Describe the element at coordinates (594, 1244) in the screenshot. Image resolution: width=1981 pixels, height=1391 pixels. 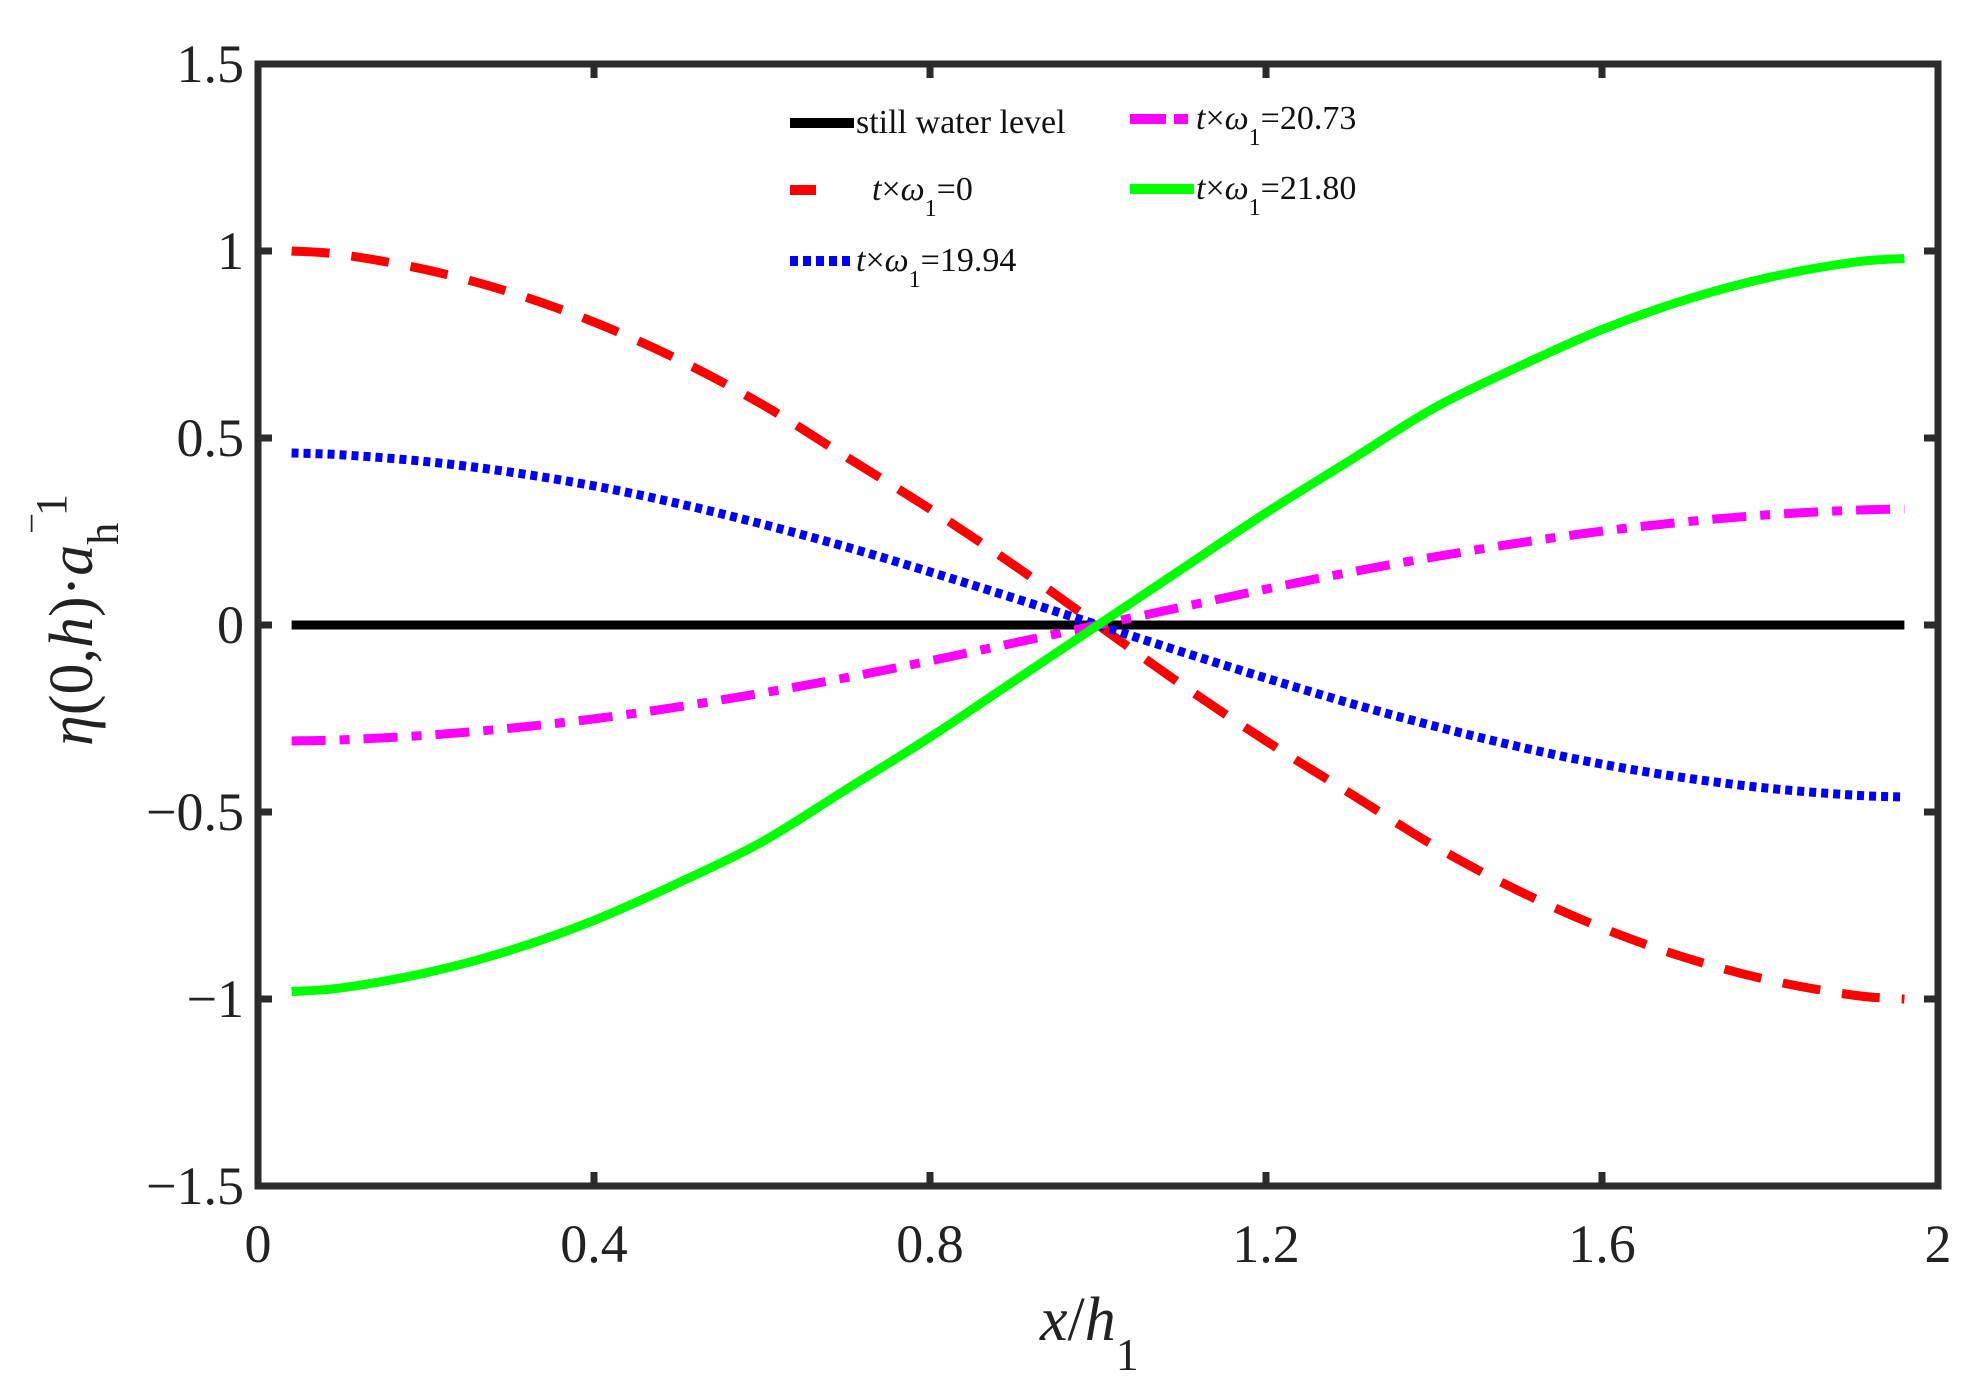
I see `x-tick-label: 0.4` at that location.